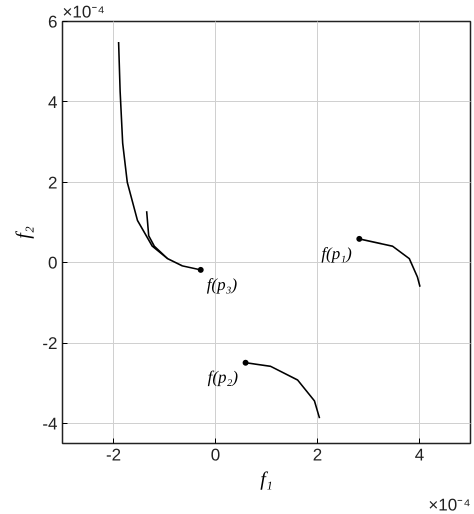 The width and height of the screenshot is (474, 514). Describe the element at coordinates (114, 455) in the screenshot. I see `x-tick-label: -2` at that location.